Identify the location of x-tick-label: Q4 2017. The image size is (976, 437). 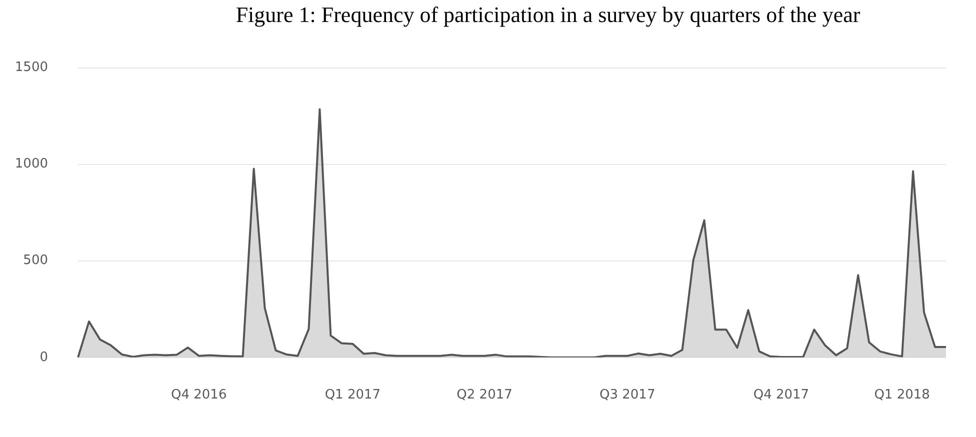
(781, 395).